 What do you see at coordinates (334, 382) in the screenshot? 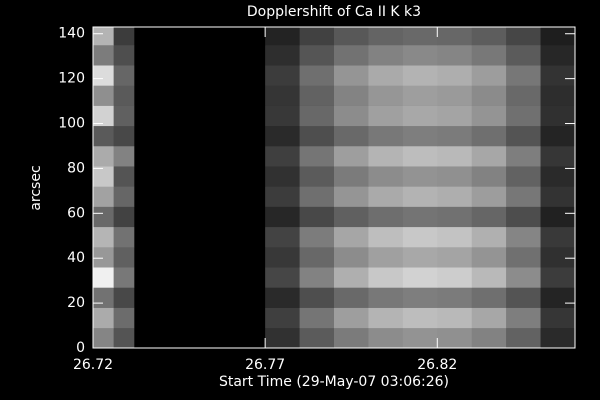
I see `x-axis-label: Start Time (29-May-07 03:06:26)` at bounding box center [334, 382].